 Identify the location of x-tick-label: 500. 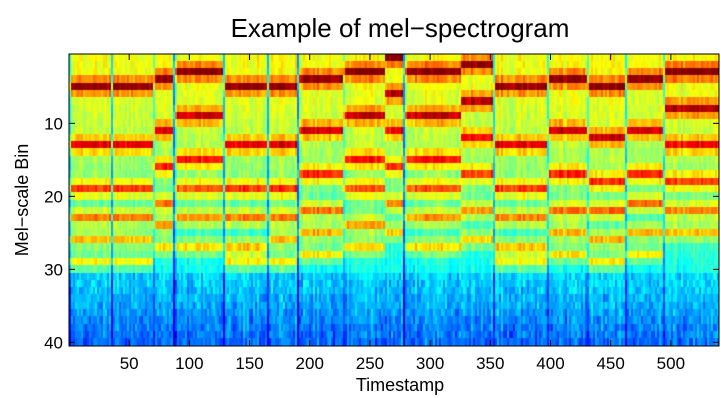
(671, 363).